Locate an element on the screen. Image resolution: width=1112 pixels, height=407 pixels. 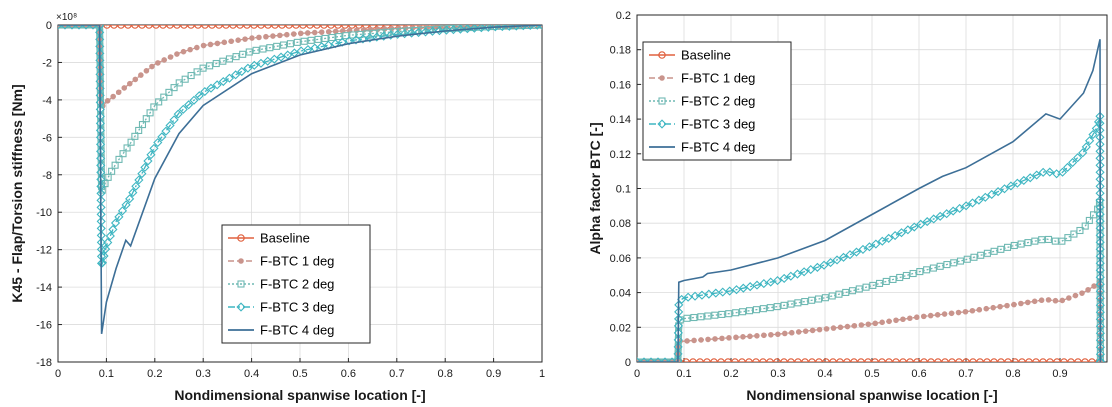
y-exponent-label: ×10⁸ is located at coordinates (66, 17).